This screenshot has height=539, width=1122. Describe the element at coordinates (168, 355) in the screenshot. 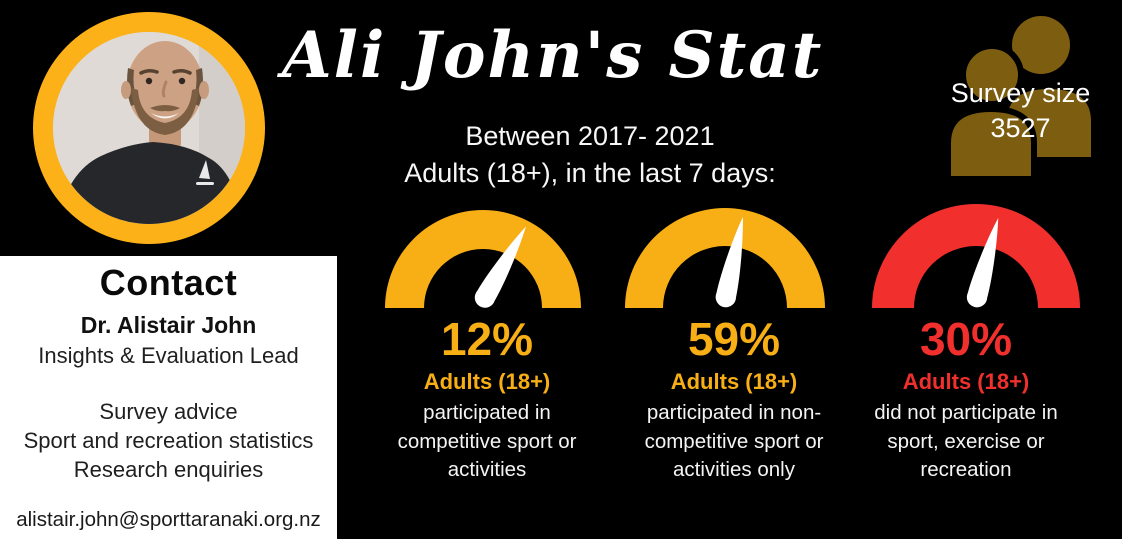

I see `contact-role: Insights & Evaluation Lead` at that location.